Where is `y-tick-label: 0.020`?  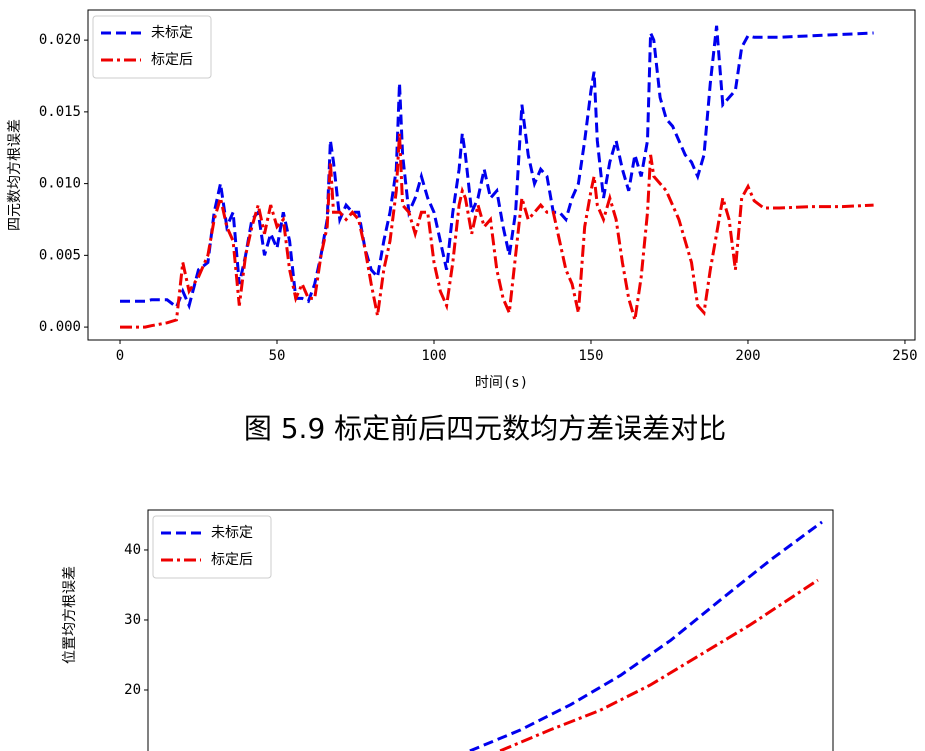
y-tick-label: 0.020 is located at coordinates (60, 40).